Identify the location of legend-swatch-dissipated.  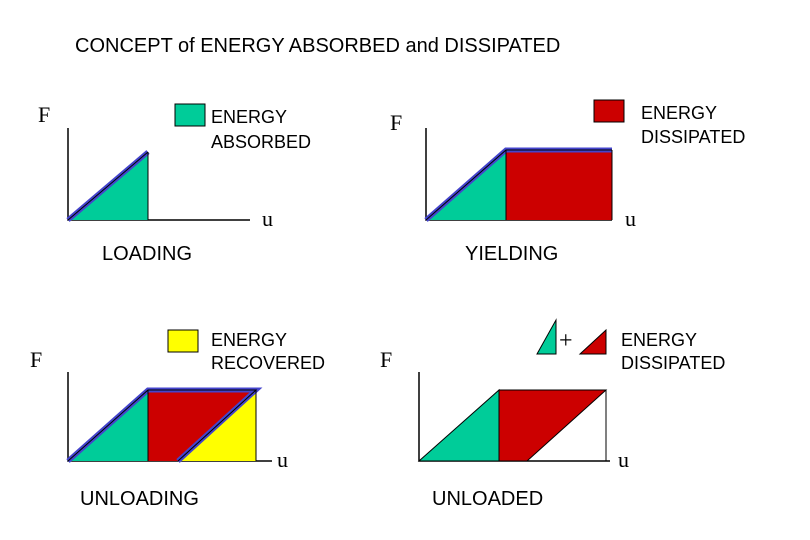
(609, 111).